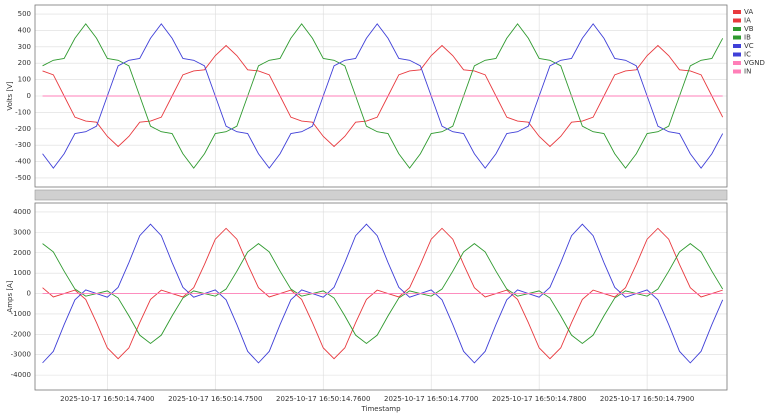  I want to click on x-tick-label: 2025-10-17 16:50:14.7800, so click(539, 399).